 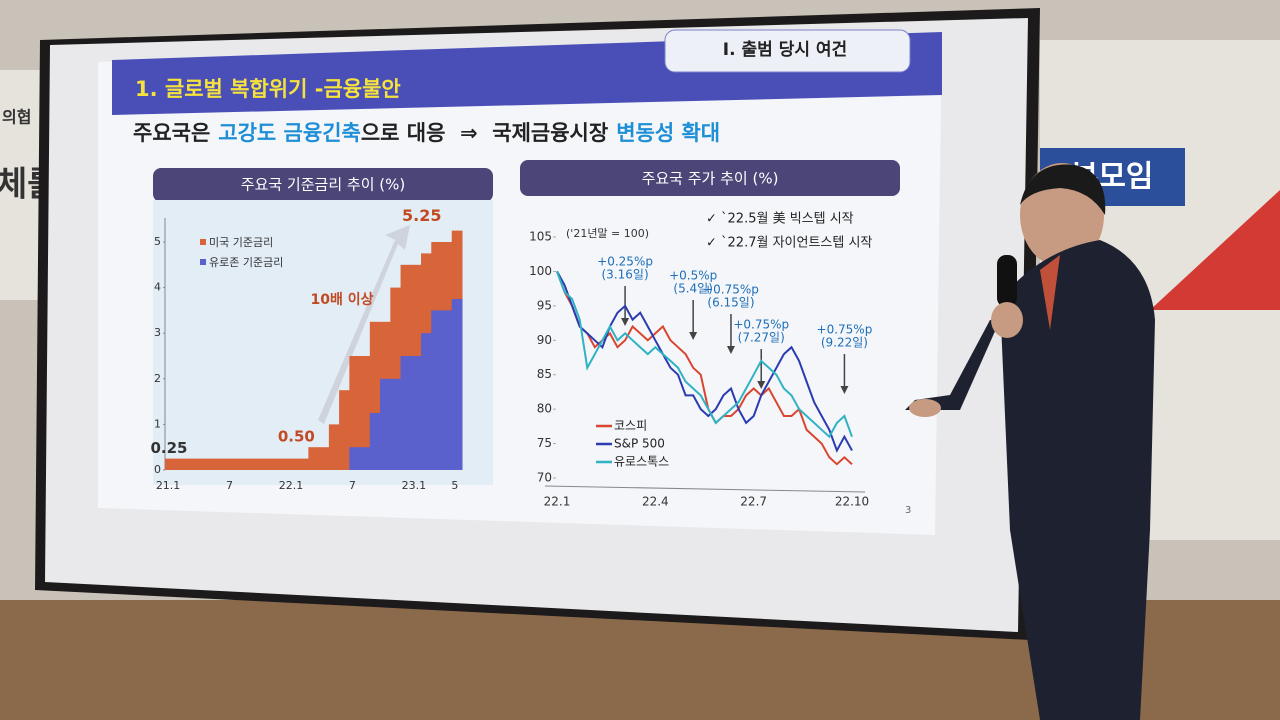 I want to click on note: ✓ `22.5월 美 빅스텝 시작, so click(x=780, y=219).